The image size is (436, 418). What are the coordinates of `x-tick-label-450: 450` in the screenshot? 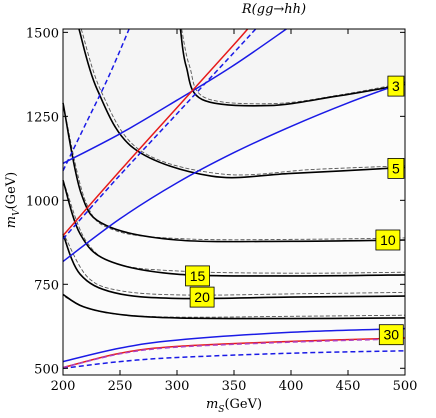 It's located at (348, 386).